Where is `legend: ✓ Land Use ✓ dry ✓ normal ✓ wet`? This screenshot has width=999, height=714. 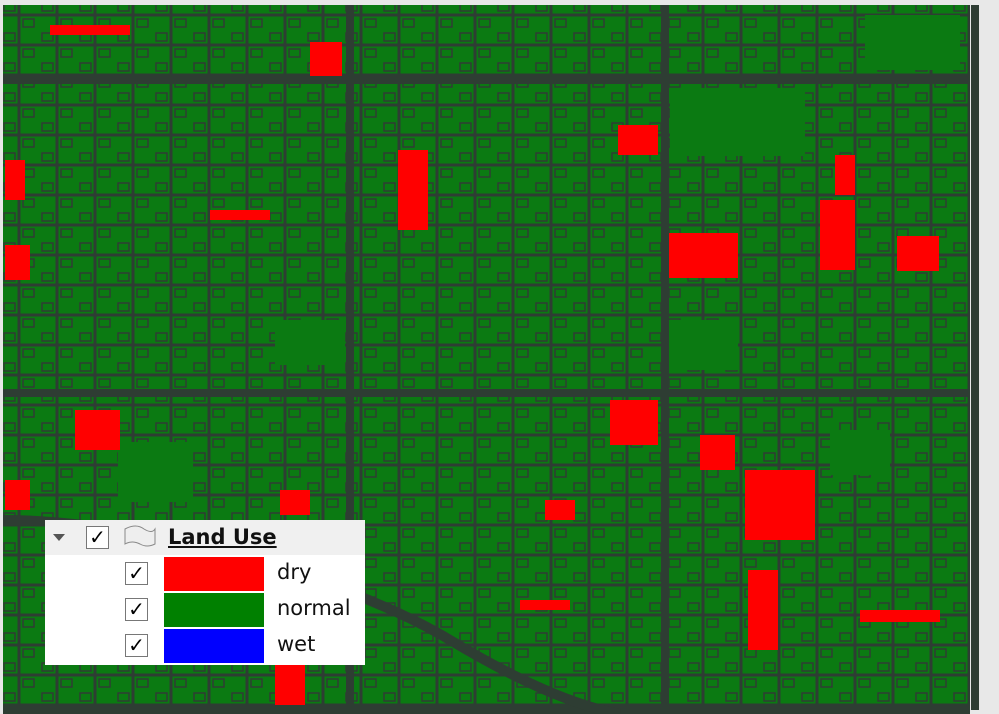
legend: ✓ Land Use ✓ dry ✓ normal ✓ wet is located at coordinates (205, 592).